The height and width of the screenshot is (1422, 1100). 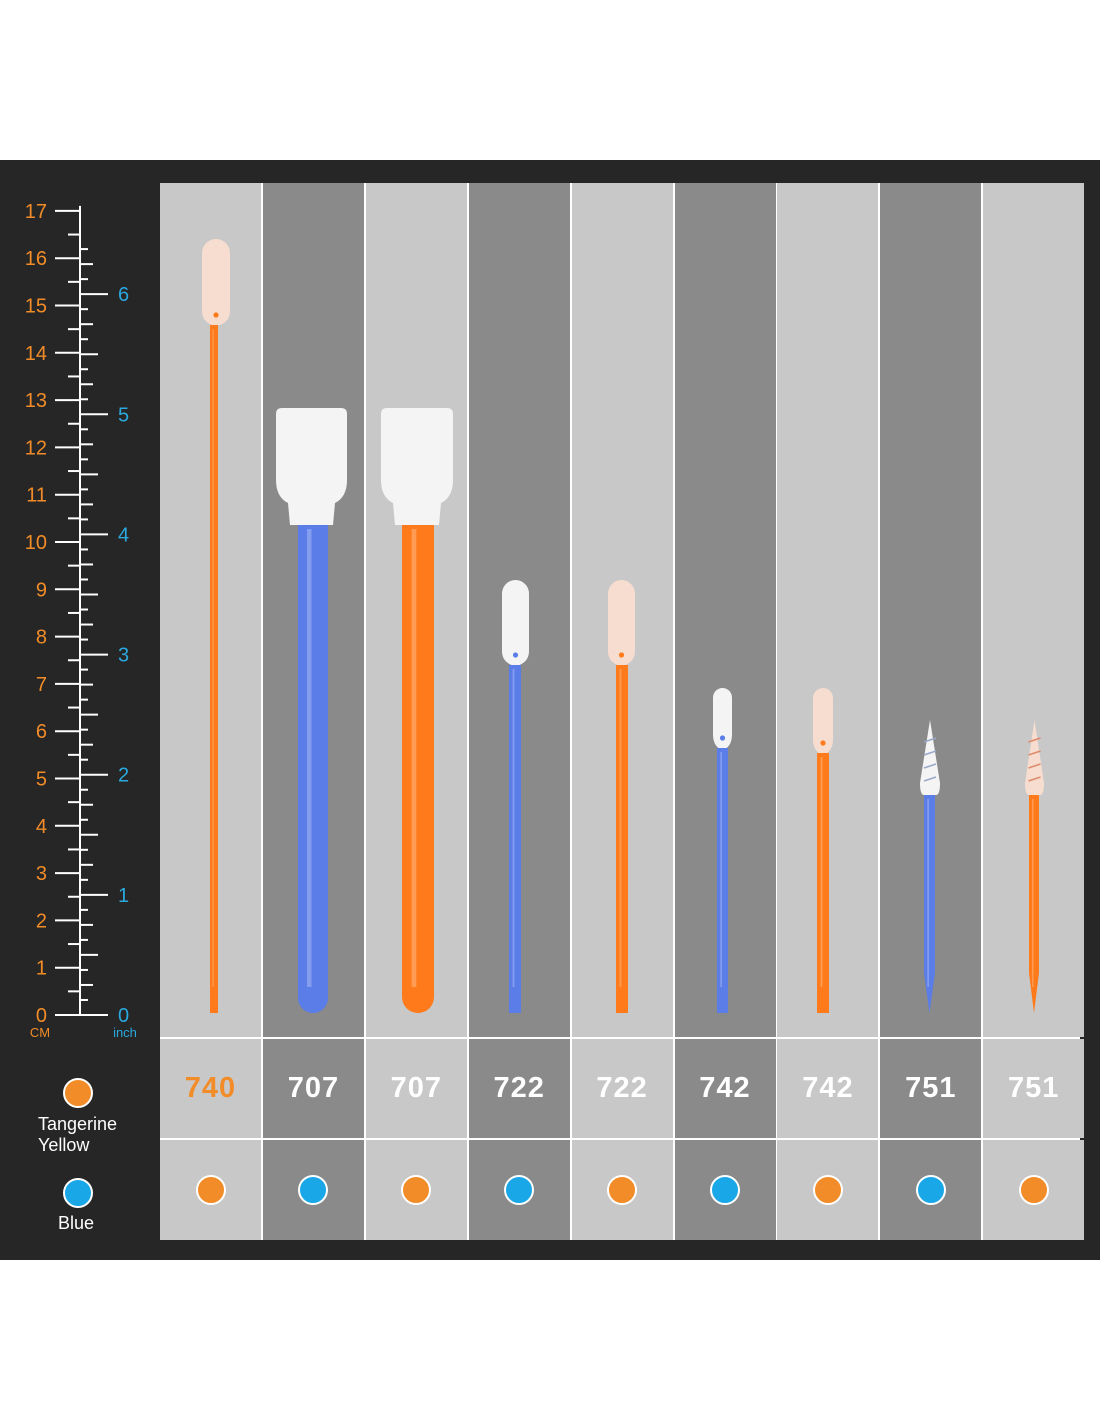 What do you see at coordinates (36, 496) in the screenshot?
I see `cm-tick-label: 11` at bounding box center [36, 496].